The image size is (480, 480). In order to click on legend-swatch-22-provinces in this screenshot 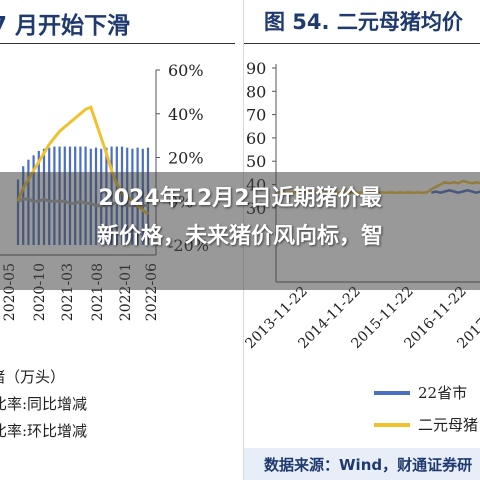, I will do `click(392, 392)`.